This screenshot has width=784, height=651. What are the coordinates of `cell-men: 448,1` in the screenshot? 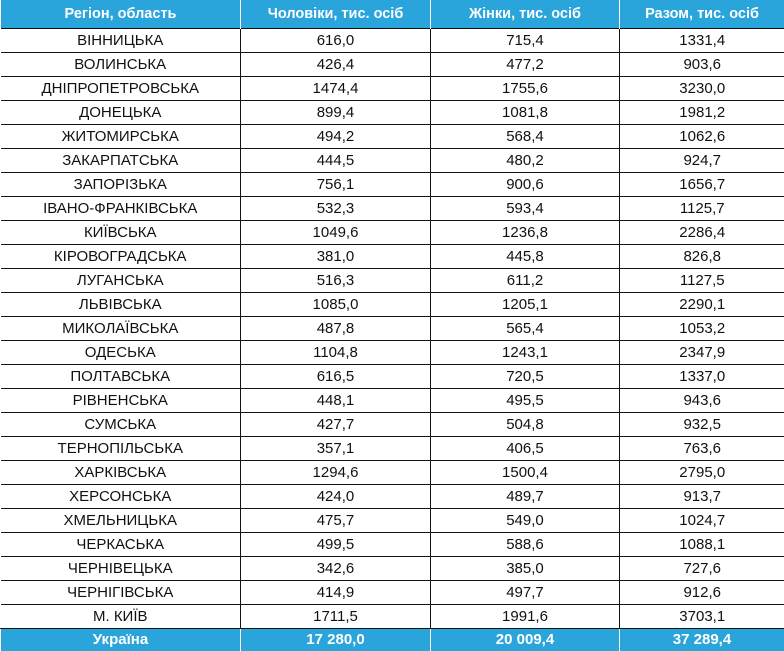 It's located at (336, 401).